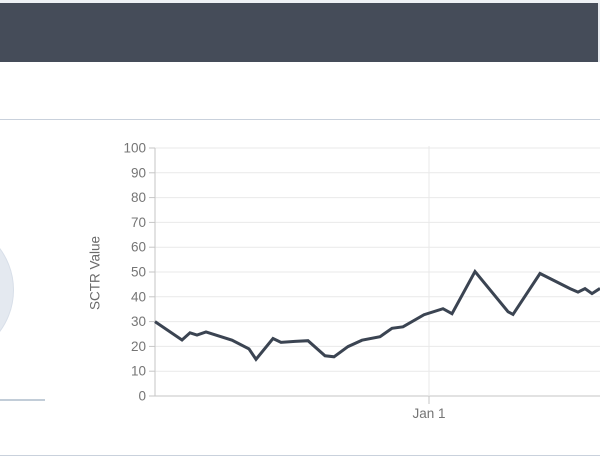 This screenshot has width=600, height=458. What do you see at coordinates (138, 247) in the screenshot?
I see `y-tick-label: 60` at bounding box center [138, 247].